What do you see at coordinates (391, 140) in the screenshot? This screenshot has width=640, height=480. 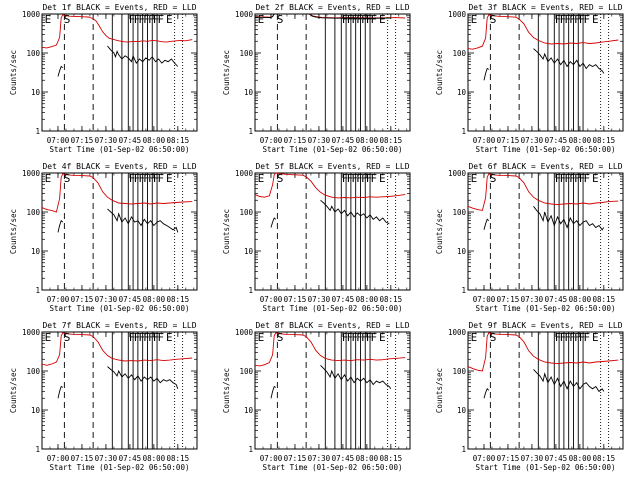 I see `x-tick-label: 08:15` at bounding box center [391, 140].